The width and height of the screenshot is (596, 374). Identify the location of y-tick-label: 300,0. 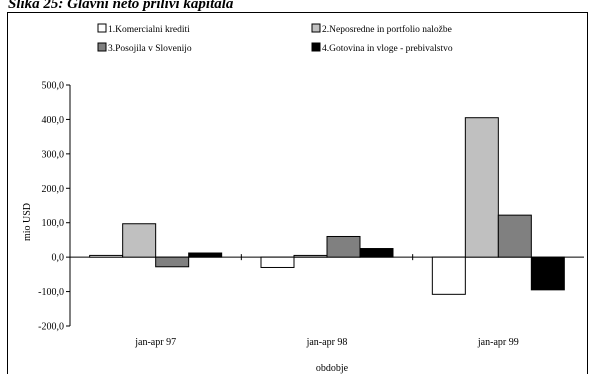
(53, 154).